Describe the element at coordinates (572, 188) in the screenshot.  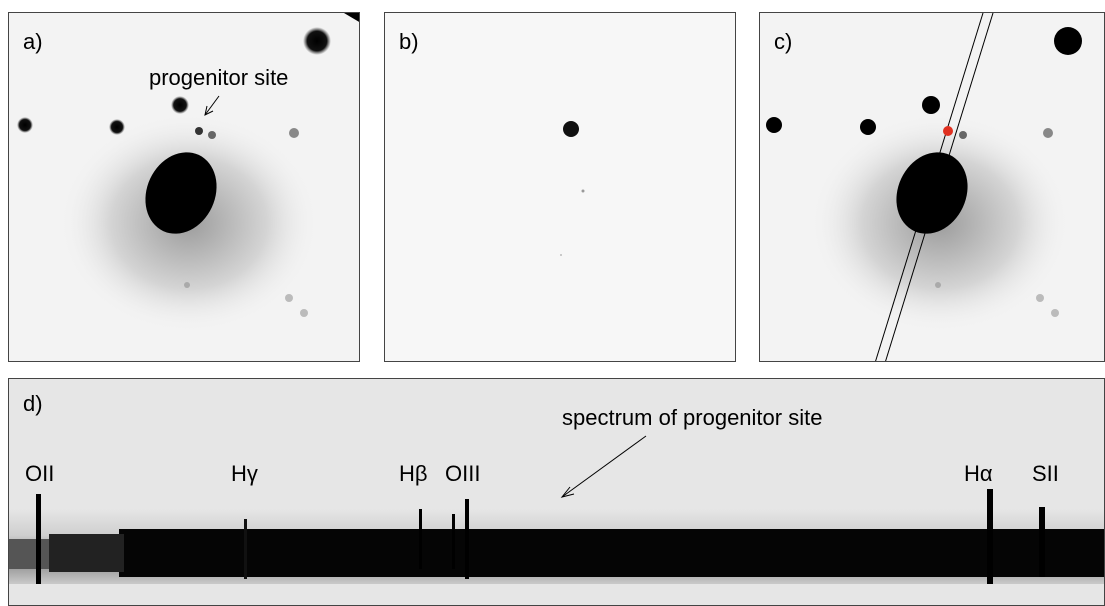
I see `difference-image-b` at that location.